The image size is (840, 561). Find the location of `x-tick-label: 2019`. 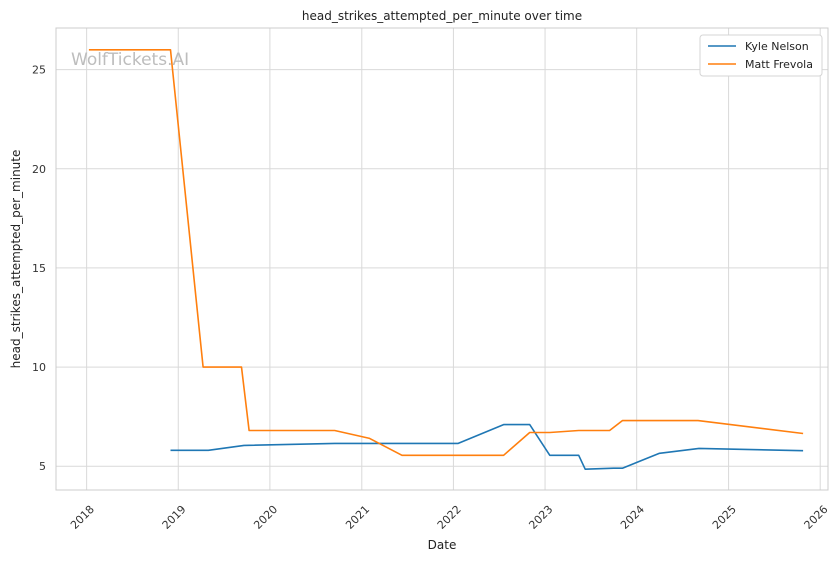

x-tick-label: 2019 is located at coordinates (174, 517).